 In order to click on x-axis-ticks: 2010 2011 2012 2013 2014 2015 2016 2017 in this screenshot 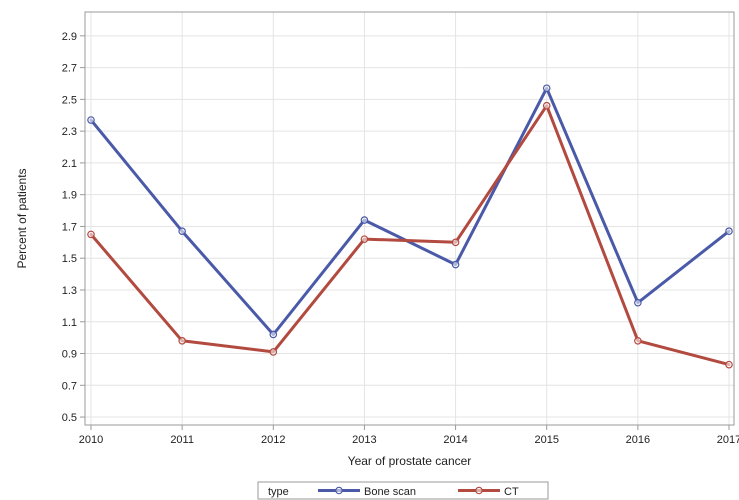, I will do `click(409, 435)`.